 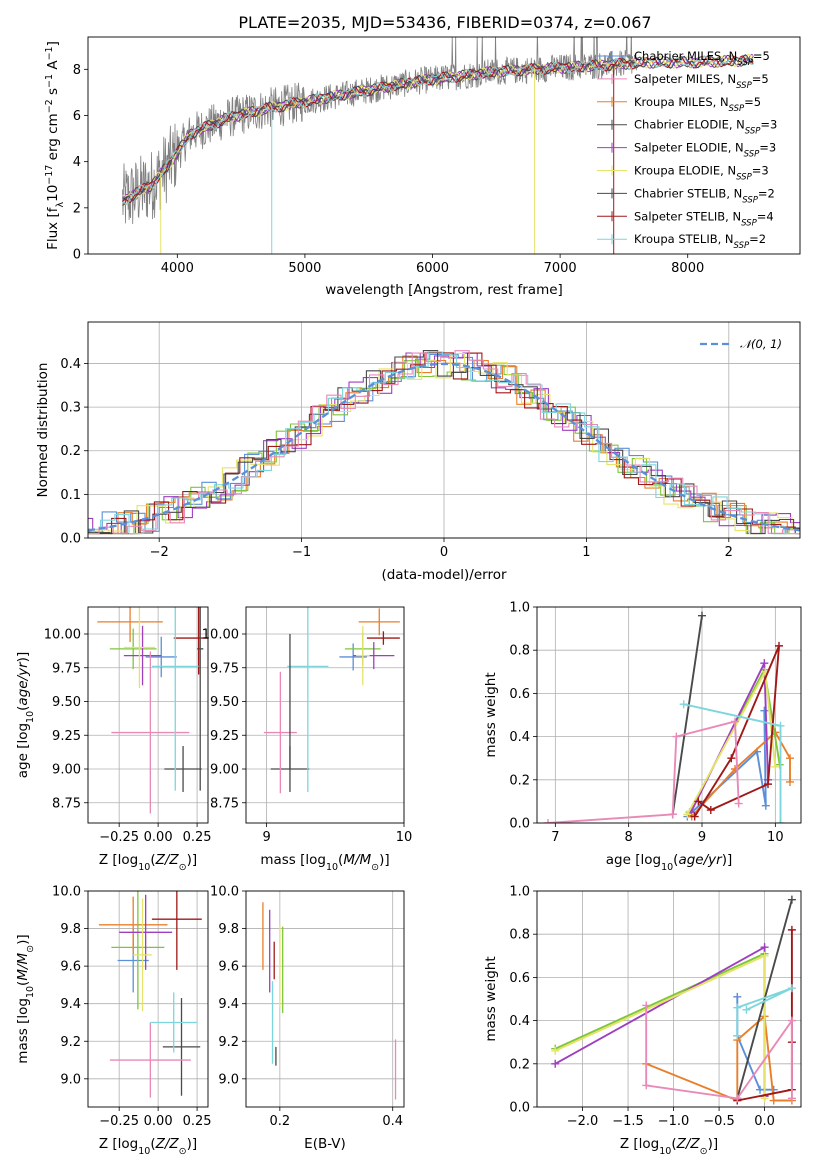 What do you see at coordinates (53, 138) in the screenshot?
I see `label-part: erg cm` at bounding box center [53, 138].